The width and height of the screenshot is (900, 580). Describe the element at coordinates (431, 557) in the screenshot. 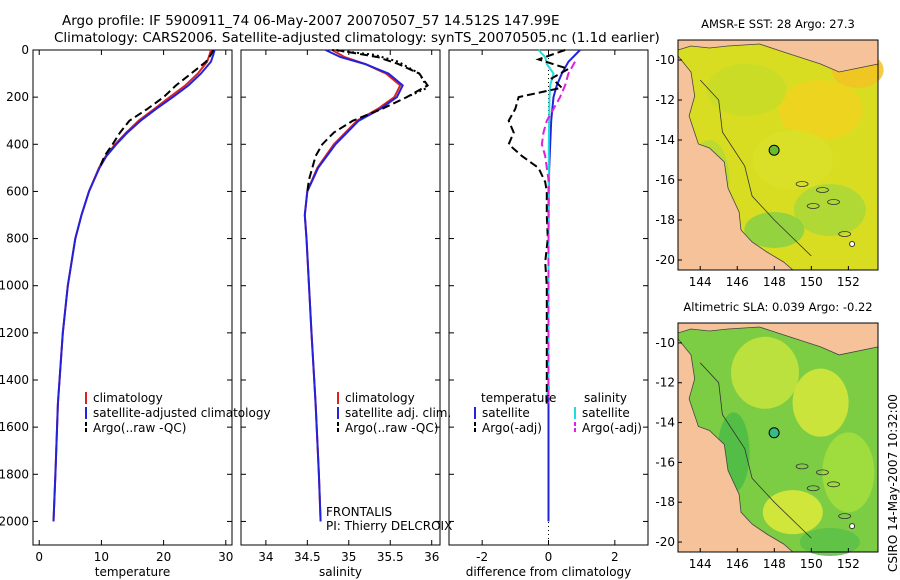

I see `x-tick-label: 36` at that location.